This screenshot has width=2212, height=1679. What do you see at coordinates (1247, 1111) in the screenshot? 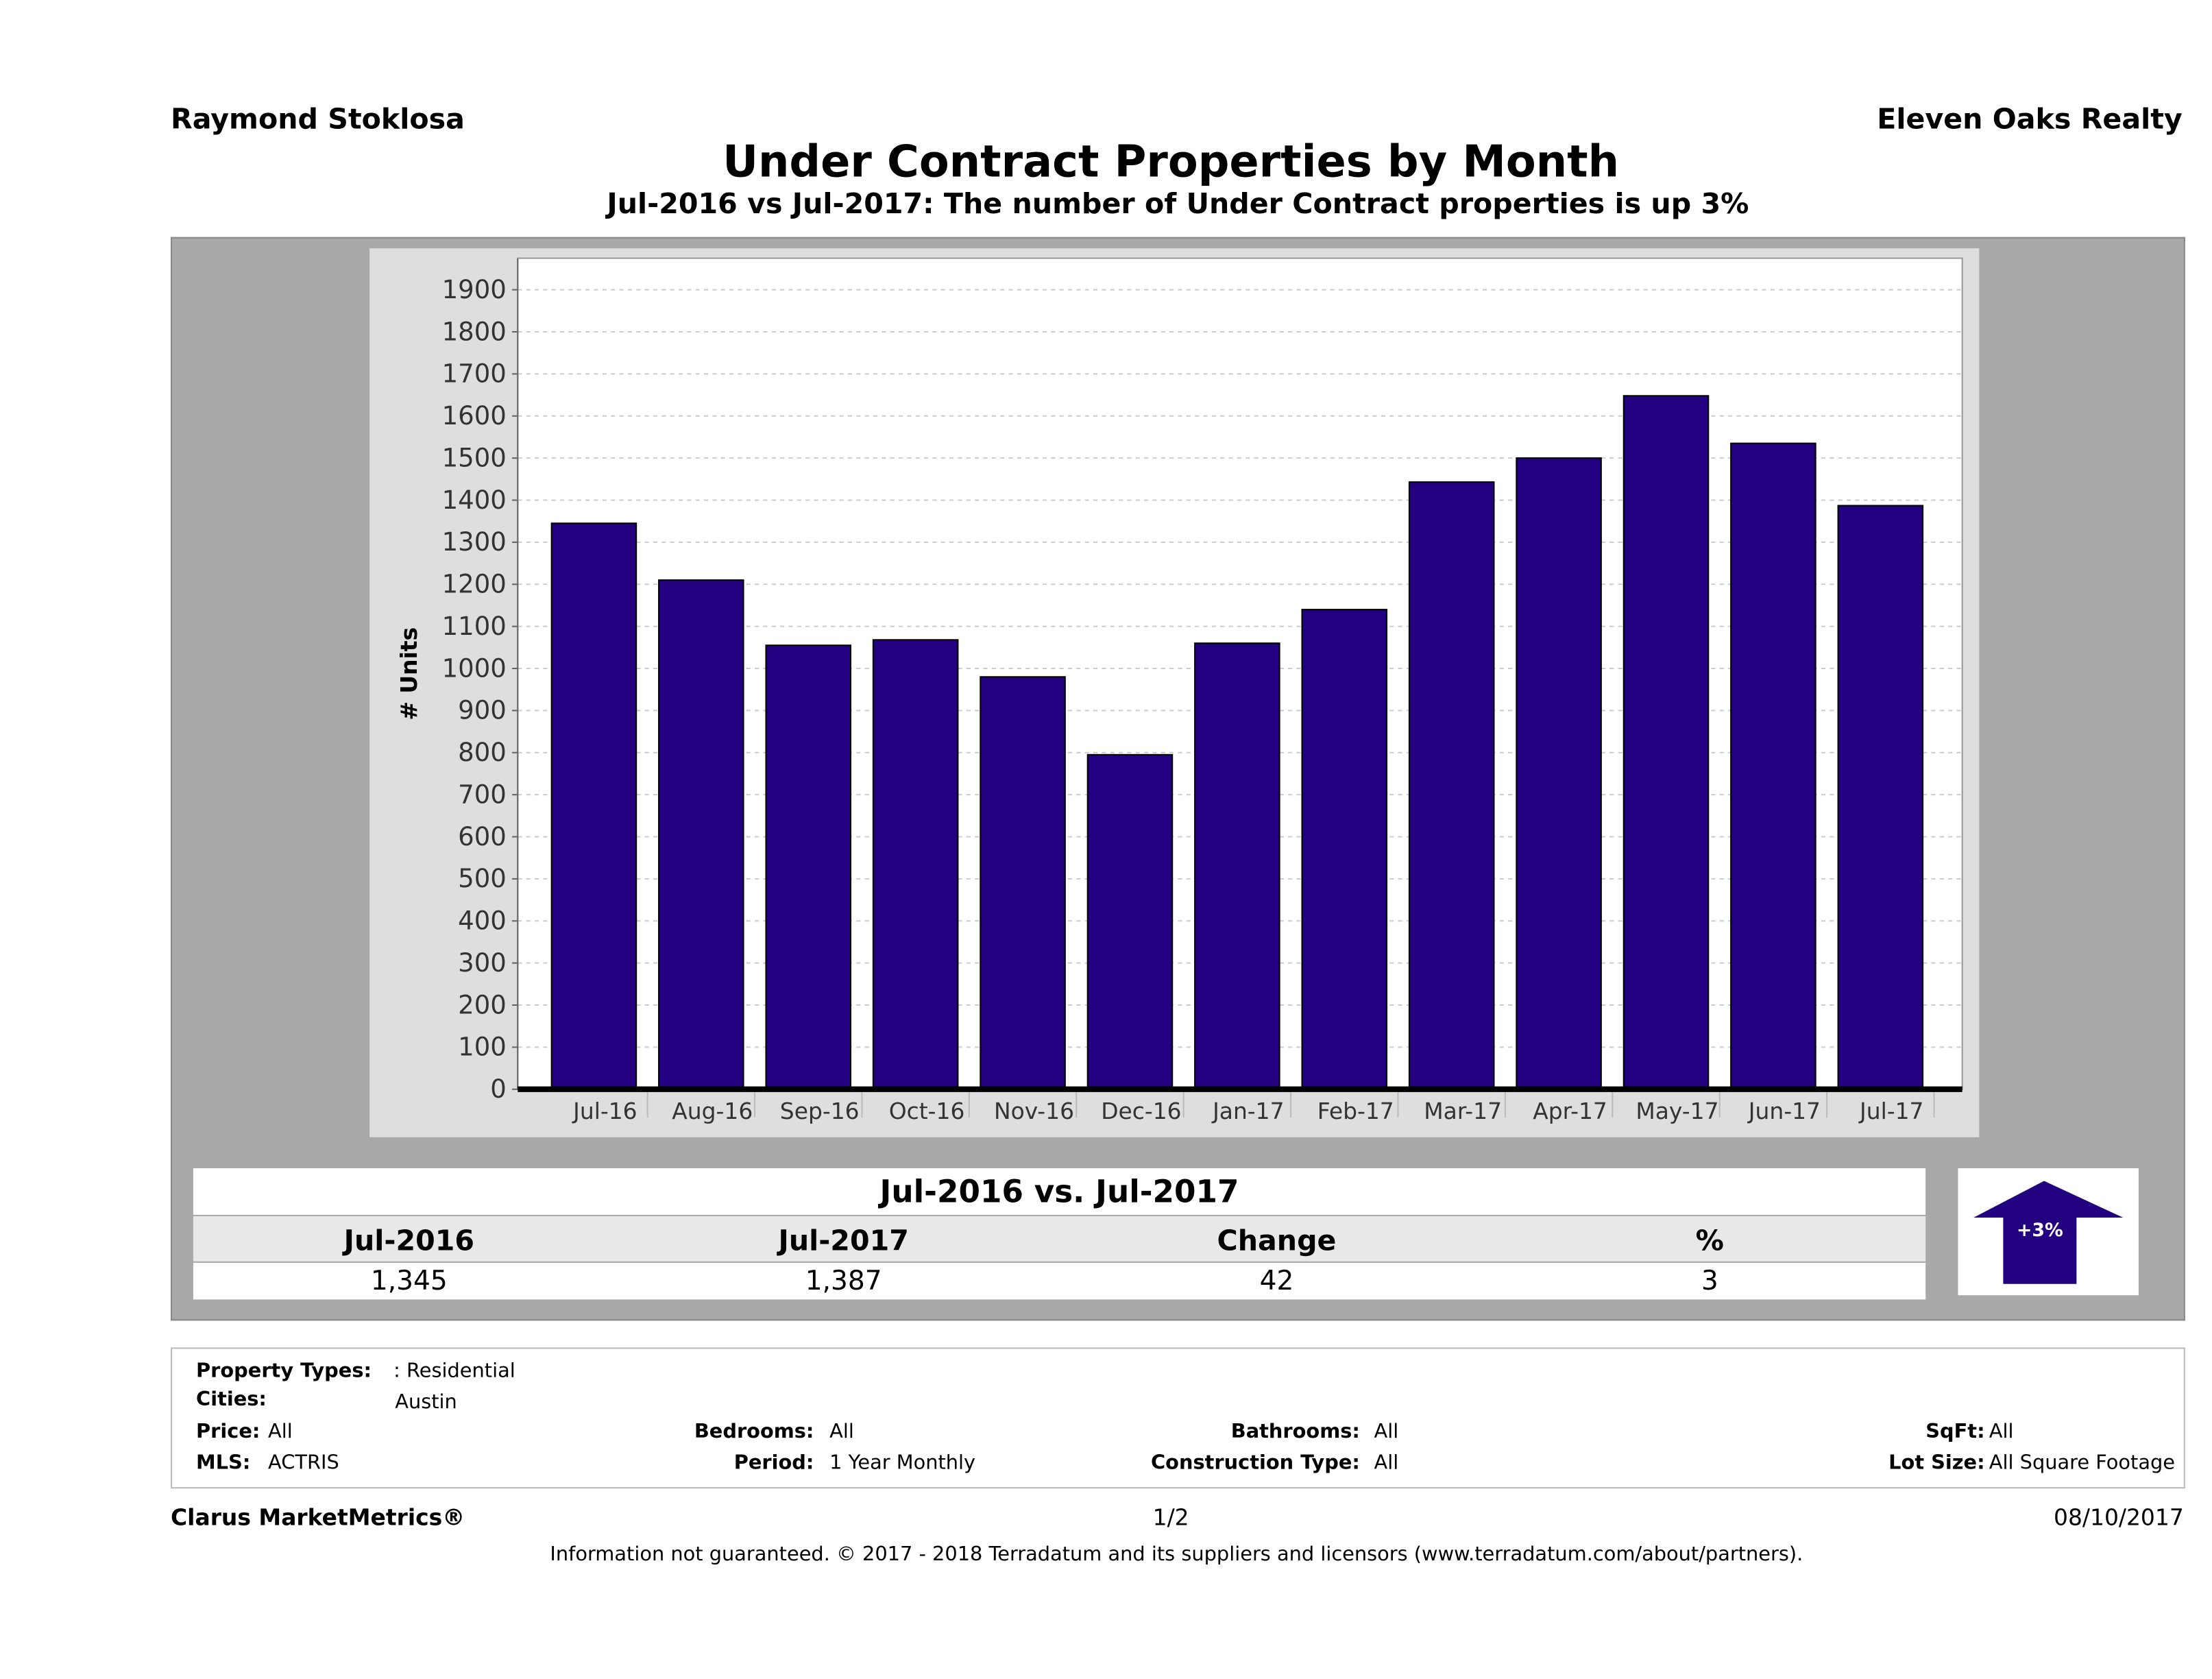
I see `x-tick-label: Jan-17` at bounding box center [1247, 1111].